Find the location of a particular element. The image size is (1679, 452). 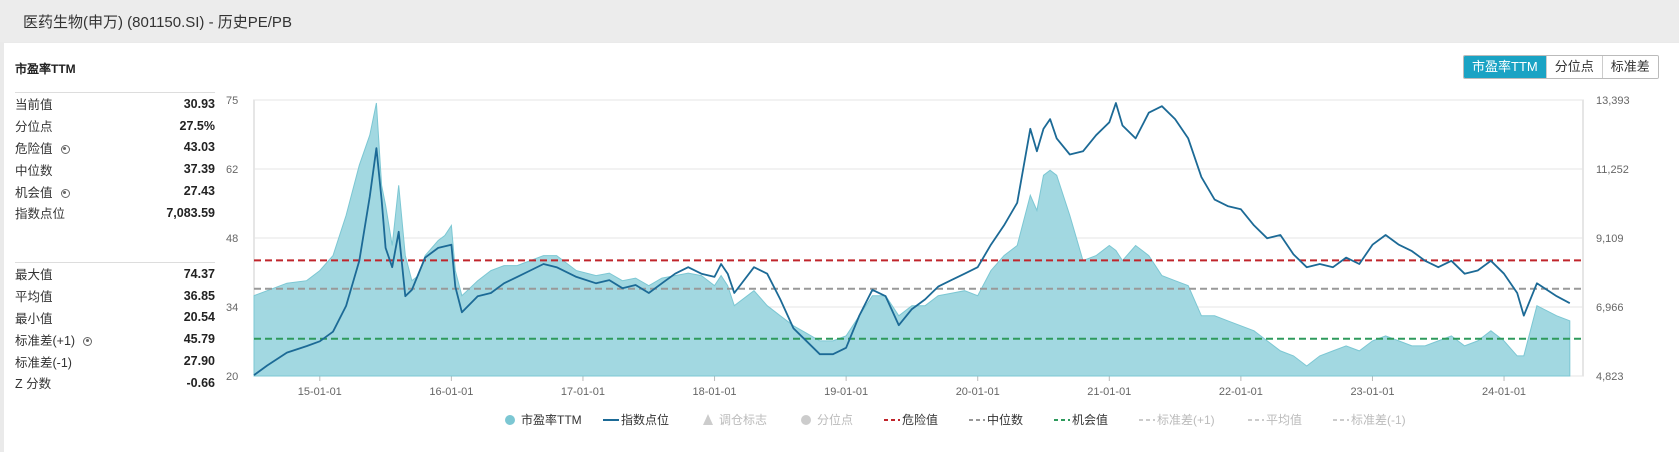

stat-label: 机会值 is located at coordinates (34, 192).